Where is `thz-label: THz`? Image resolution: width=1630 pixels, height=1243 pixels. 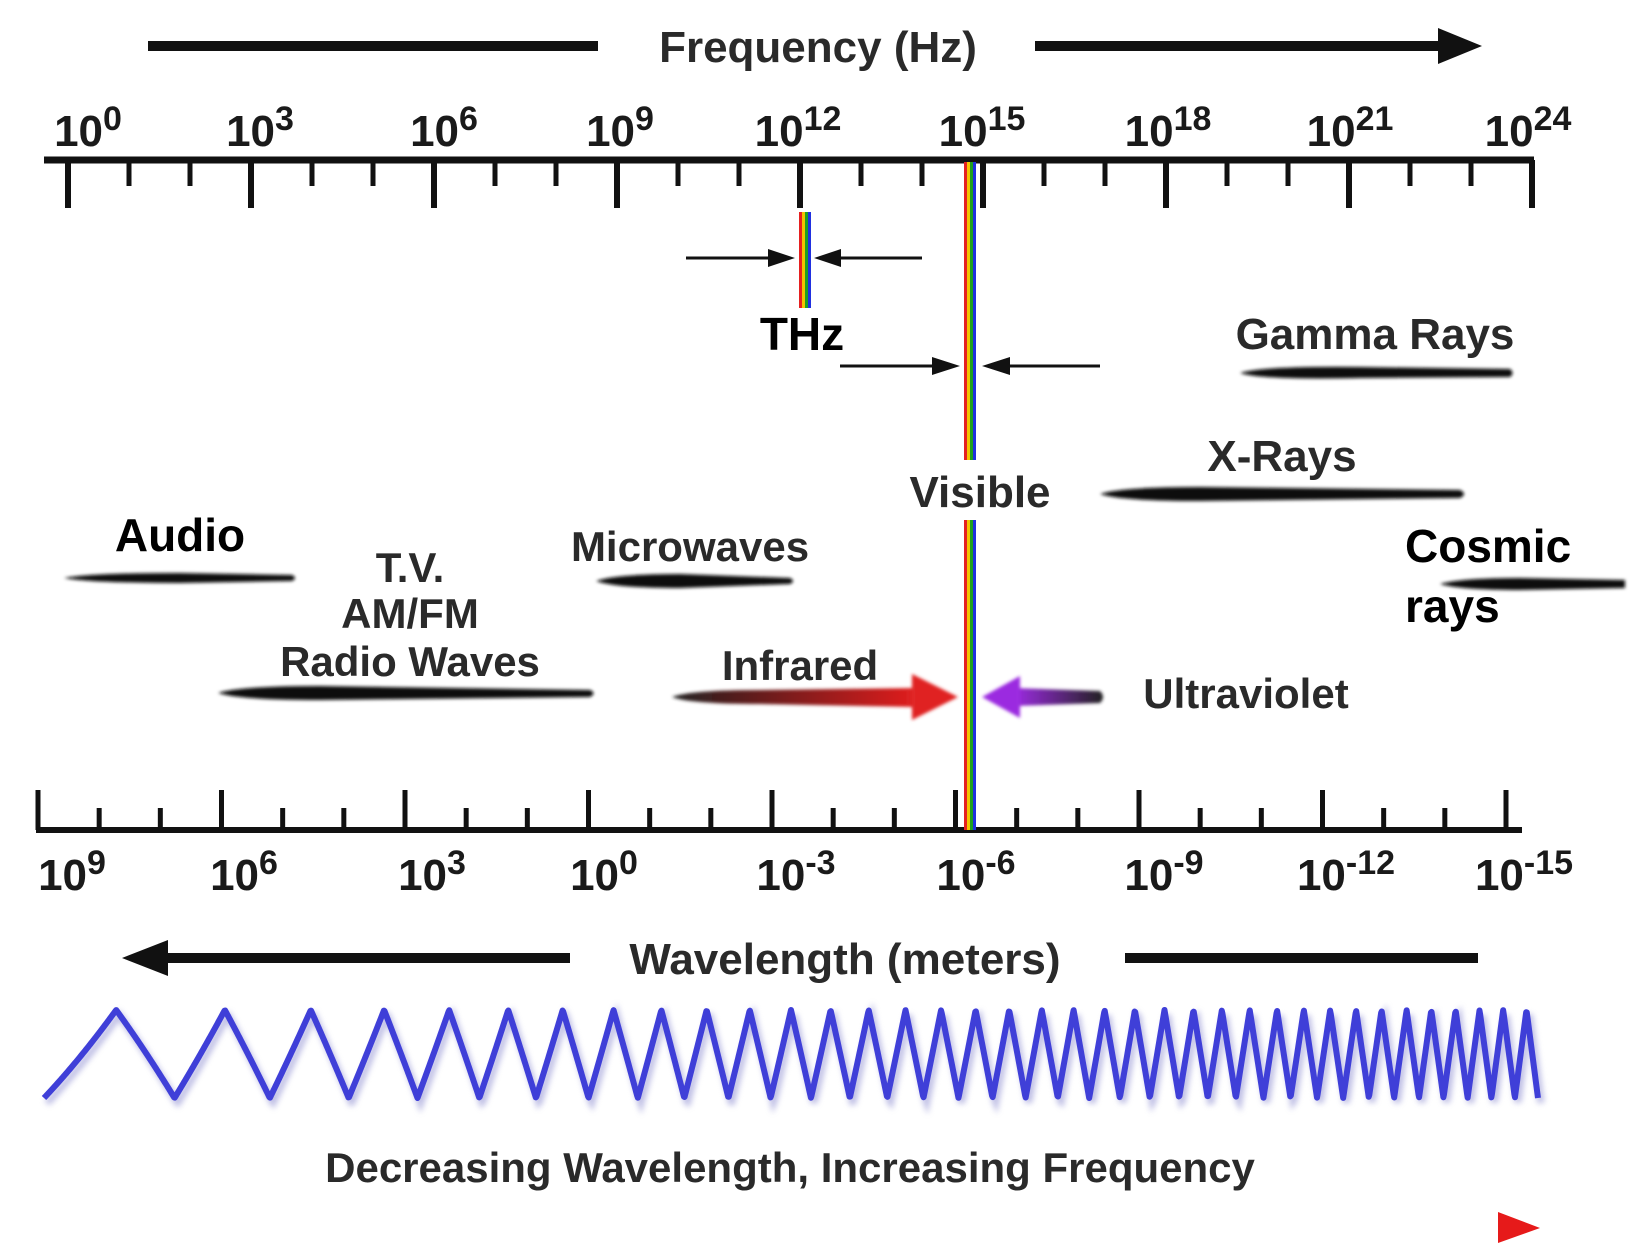 thz-label: THz is located at coordinates (802, 334).